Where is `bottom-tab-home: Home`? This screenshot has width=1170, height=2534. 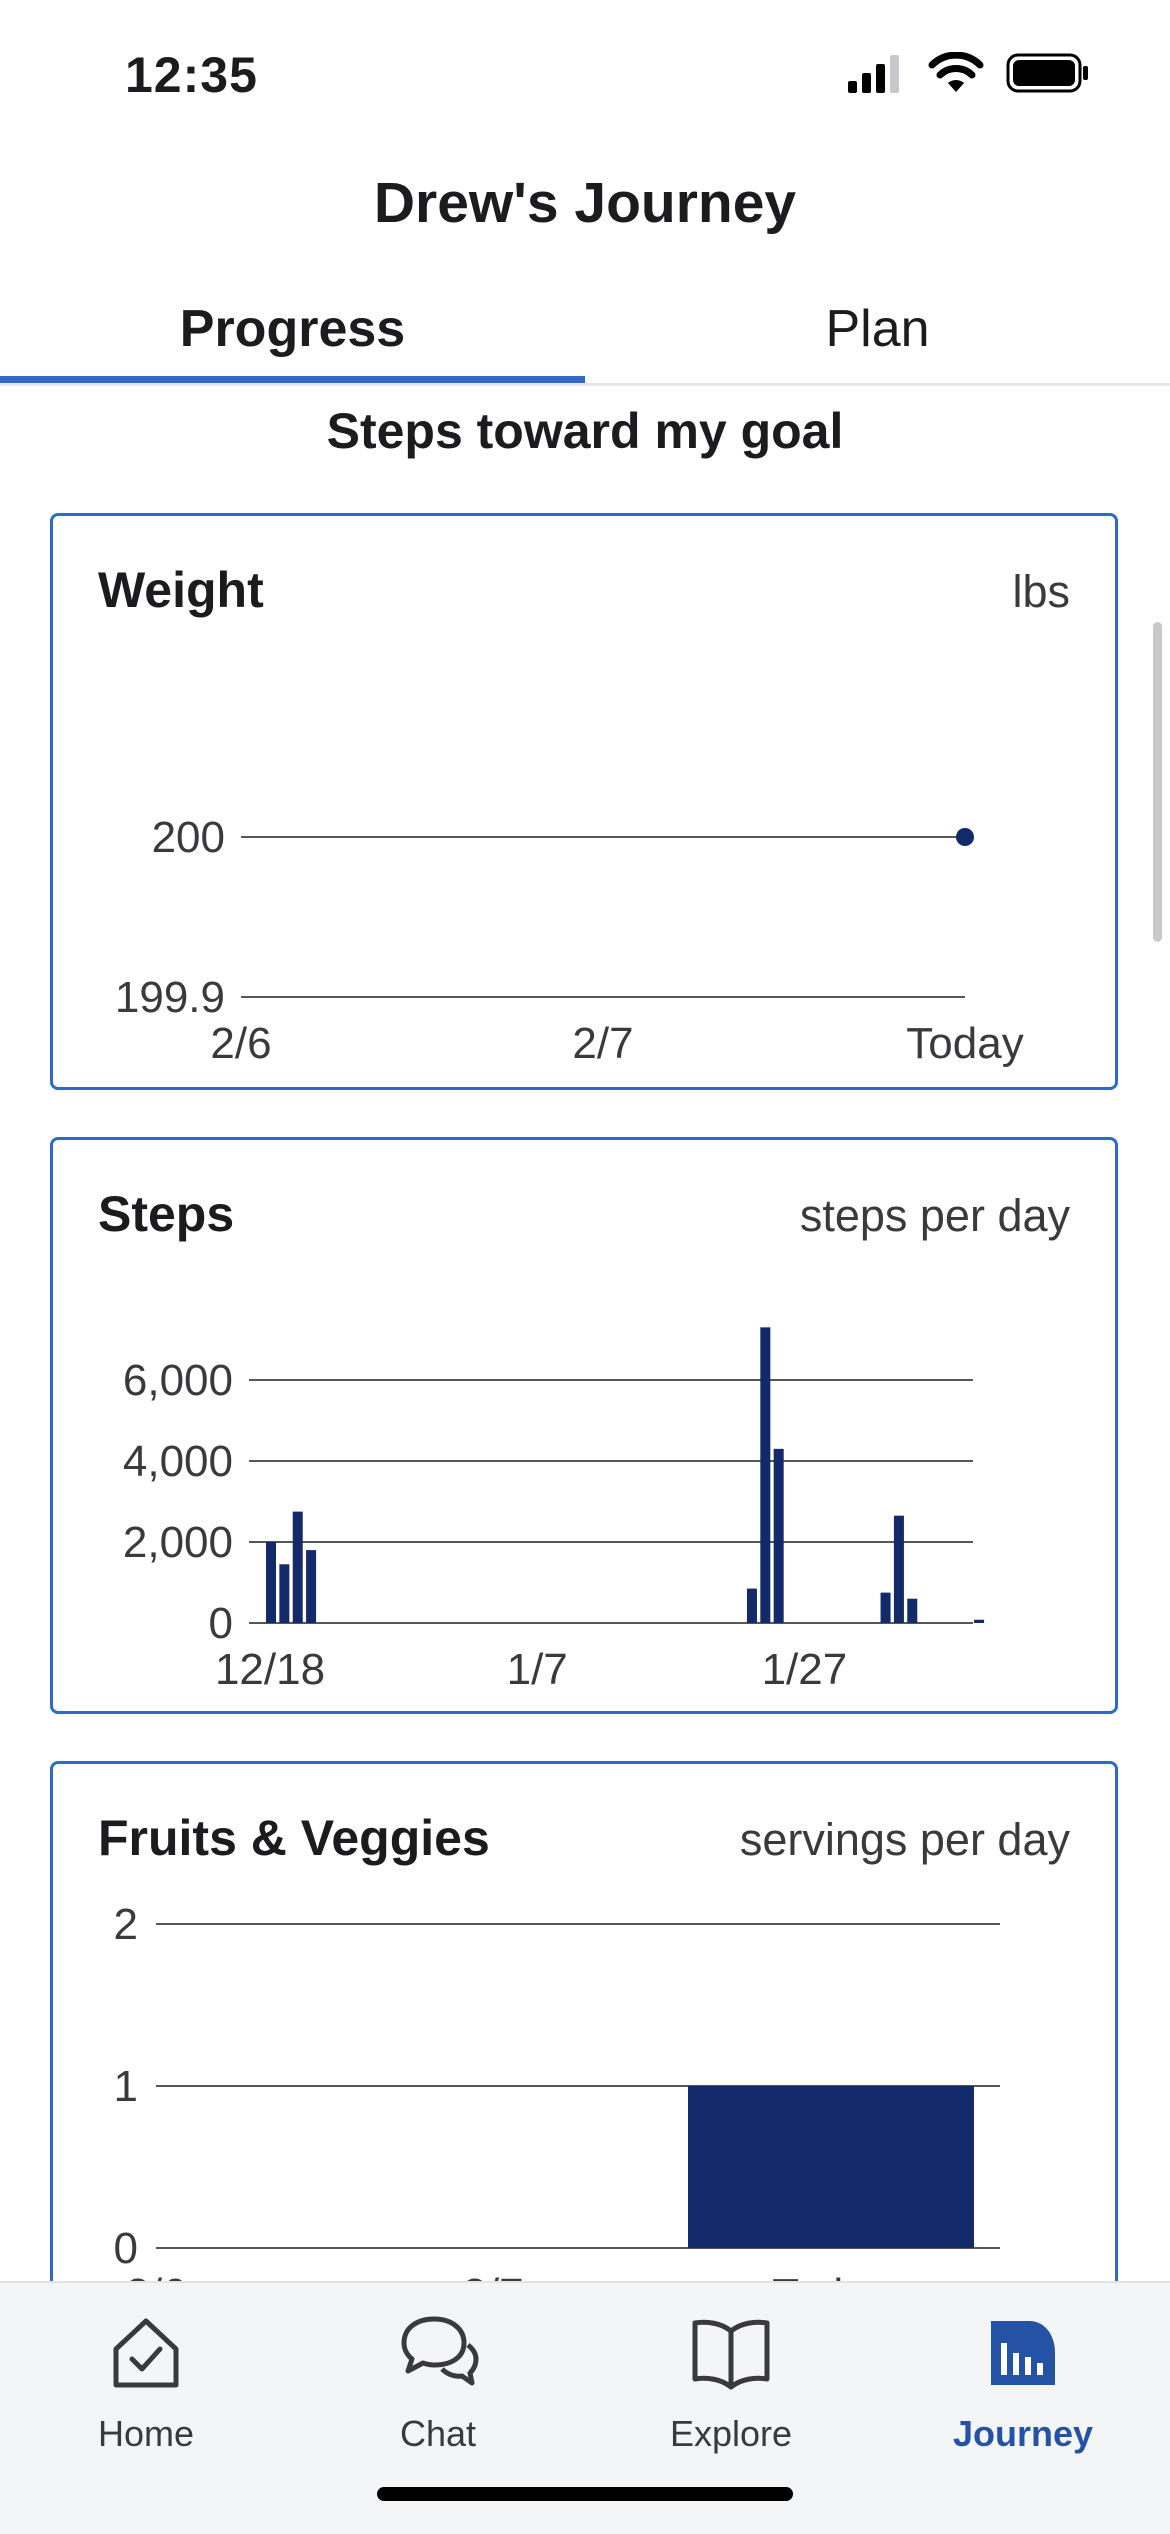
bottom-tab-home: Home is located at coordinates (146, 2379).